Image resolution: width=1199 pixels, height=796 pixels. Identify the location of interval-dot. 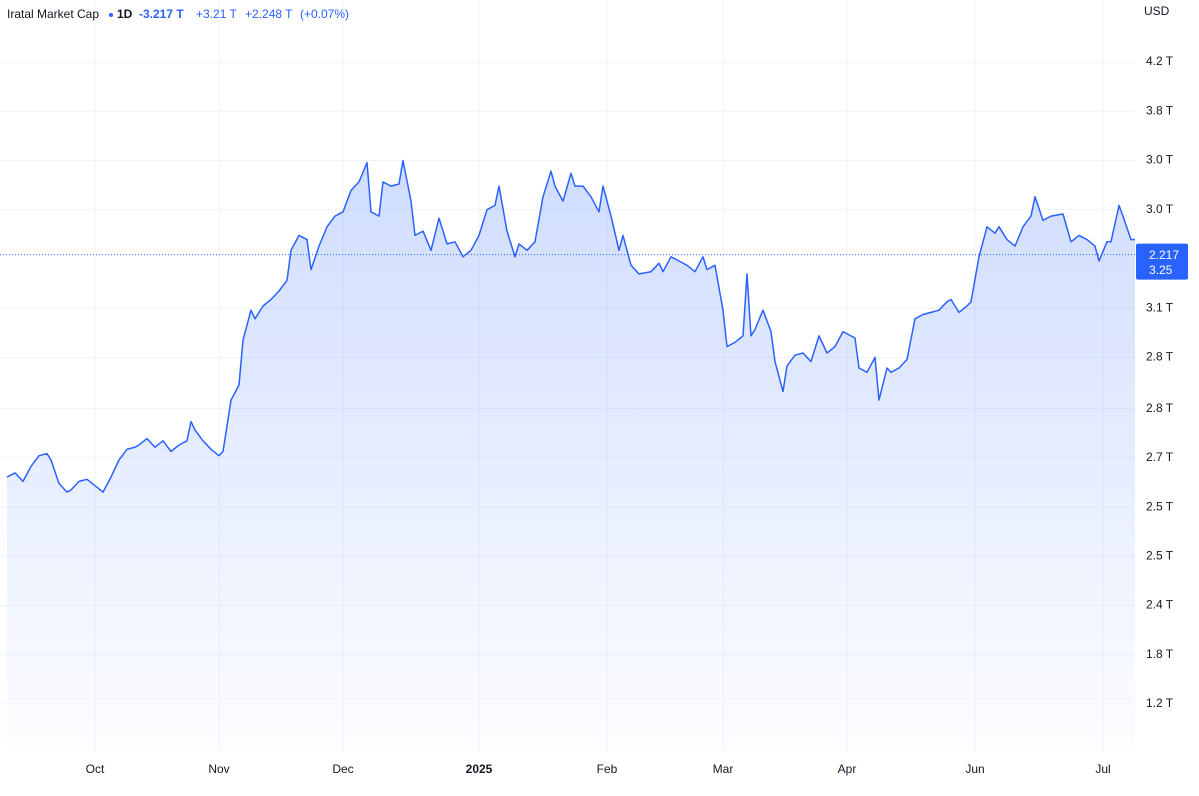
(111, 15).